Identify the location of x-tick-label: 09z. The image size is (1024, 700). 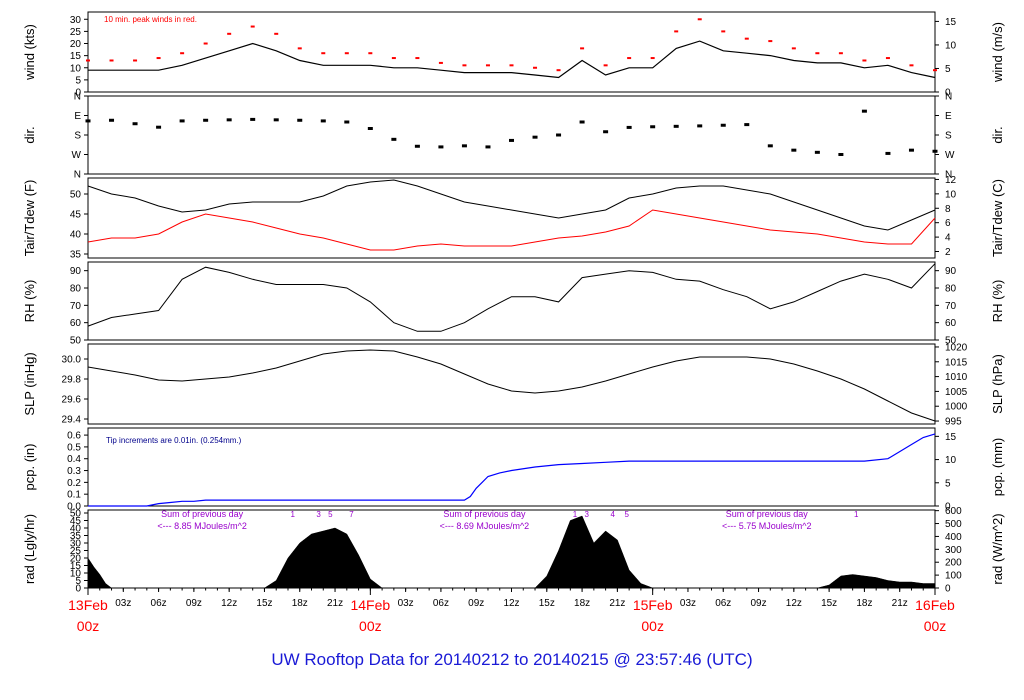
(194, 603).